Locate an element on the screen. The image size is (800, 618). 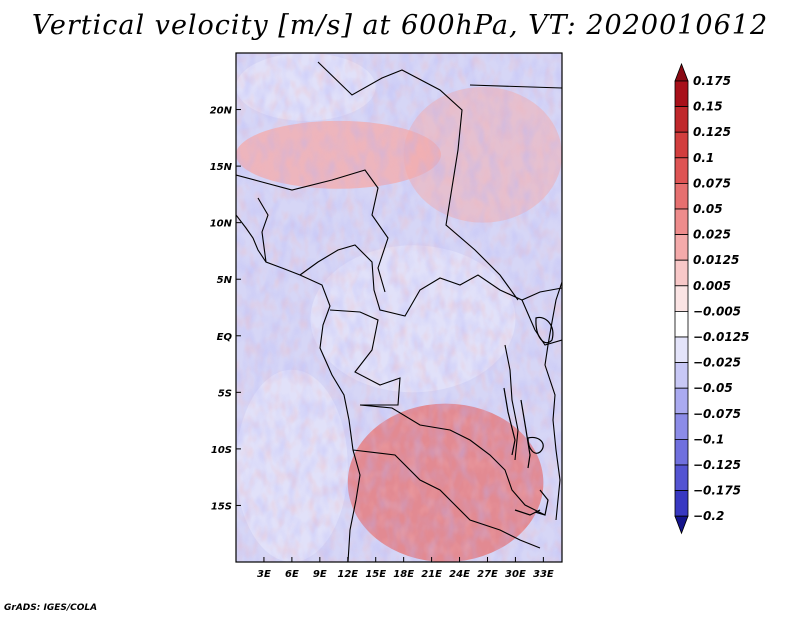
colorbar-label: 0.15 is located at coordinates (708, 107).